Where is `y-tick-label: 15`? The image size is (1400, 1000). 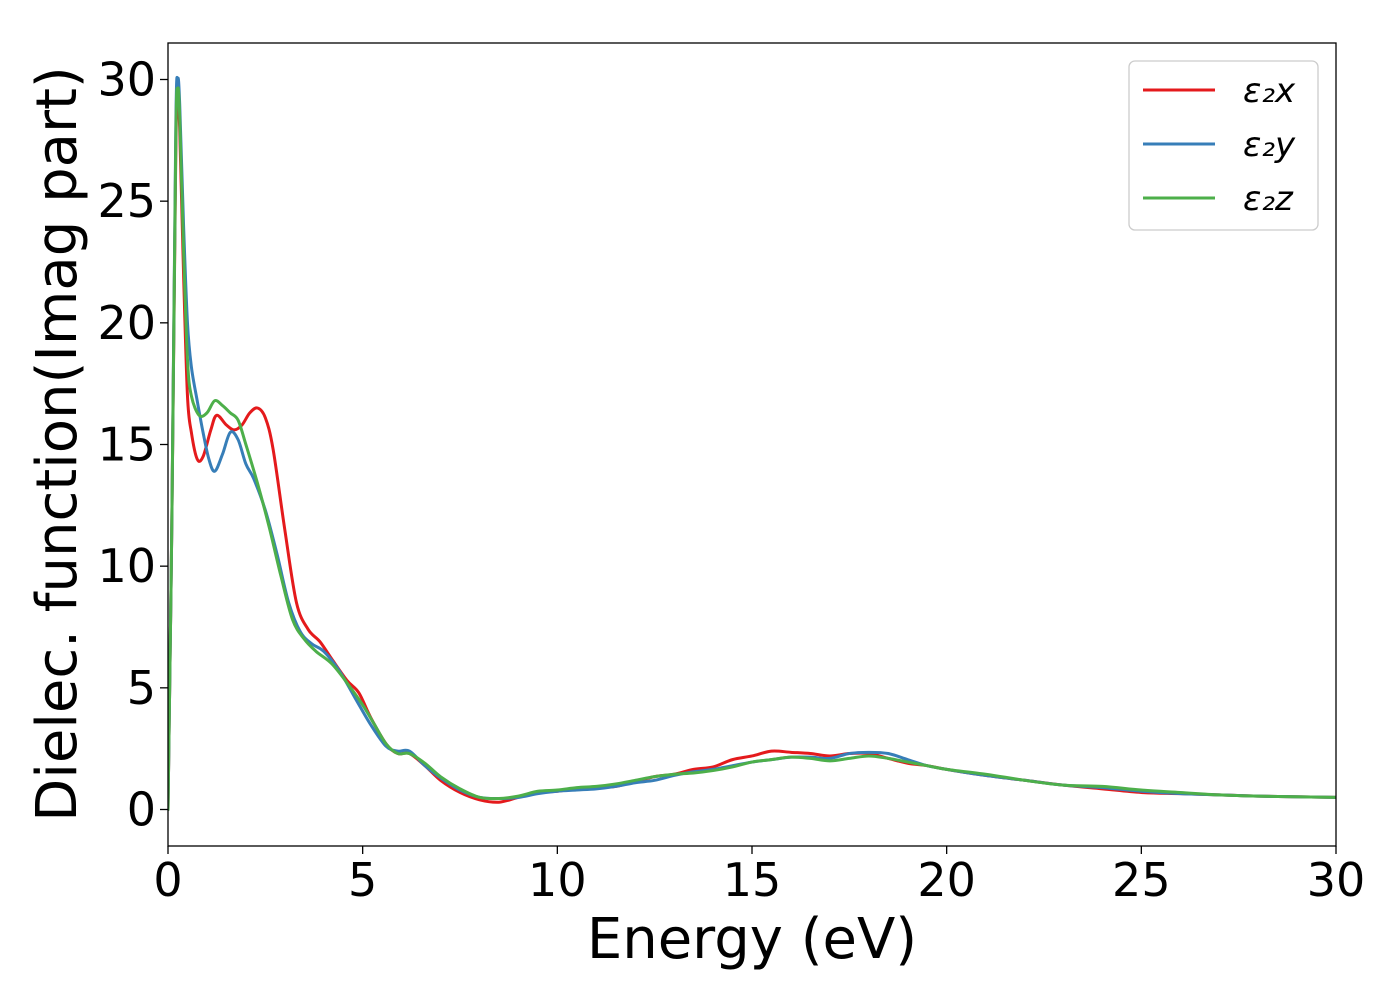
y-tick-label: 15 is located at coordinates (126, 445).